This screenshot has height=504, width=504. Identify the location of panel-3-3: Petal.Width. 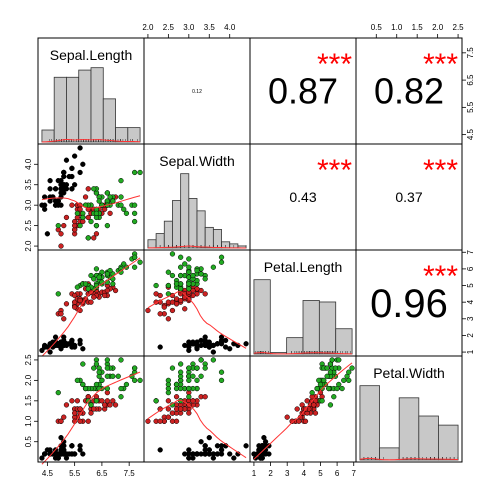
(409, 409).